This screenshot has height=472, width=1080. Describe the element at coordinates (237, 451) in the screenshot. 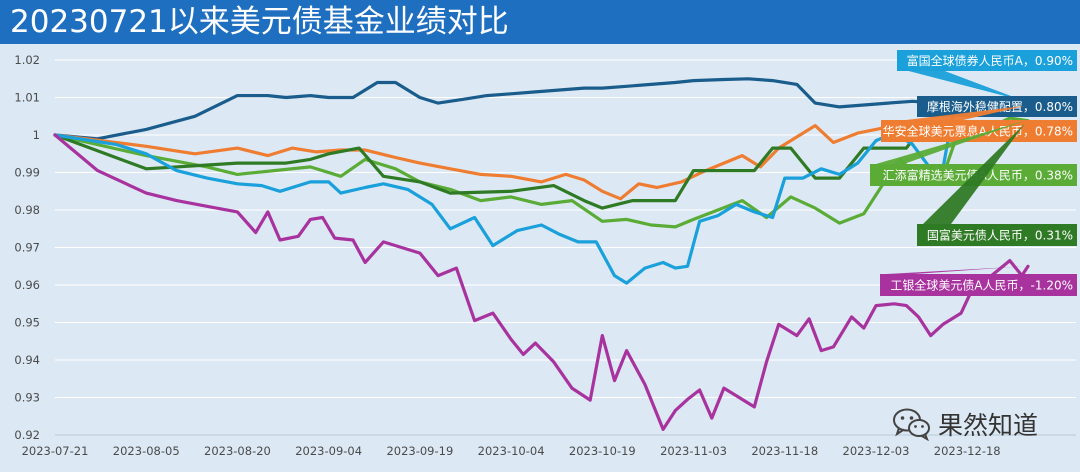

I see `x-tick-label: 2023-08-20` at that location.